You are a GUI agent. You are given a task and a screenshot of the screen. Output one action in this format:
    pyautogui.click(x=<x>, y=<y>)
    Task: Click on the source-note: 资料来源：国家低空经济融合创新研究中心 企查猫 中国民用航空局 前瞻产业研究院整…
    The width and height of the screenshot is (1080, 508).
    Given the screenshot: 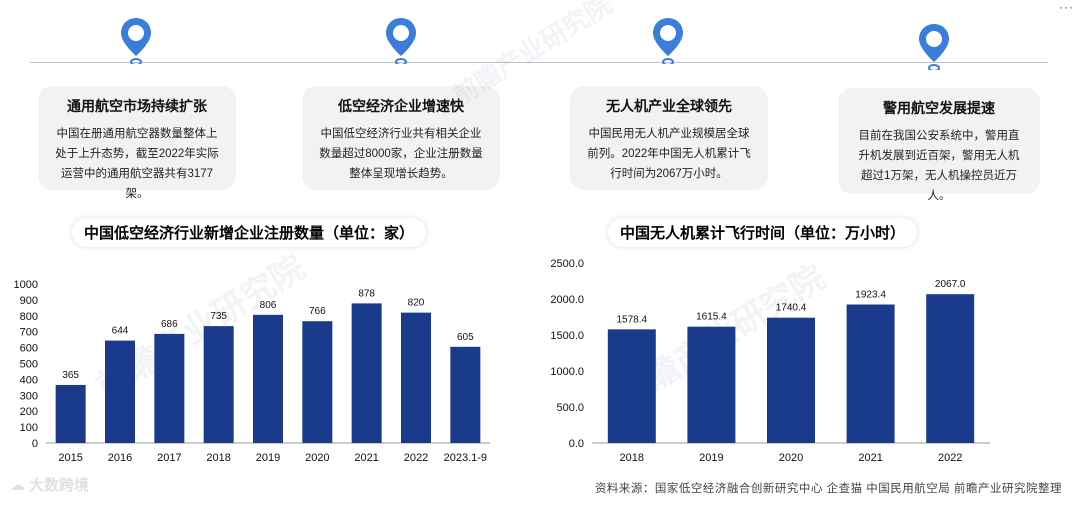 What is the action you would take?
    pyautogui.click(x=828, y=489)
    